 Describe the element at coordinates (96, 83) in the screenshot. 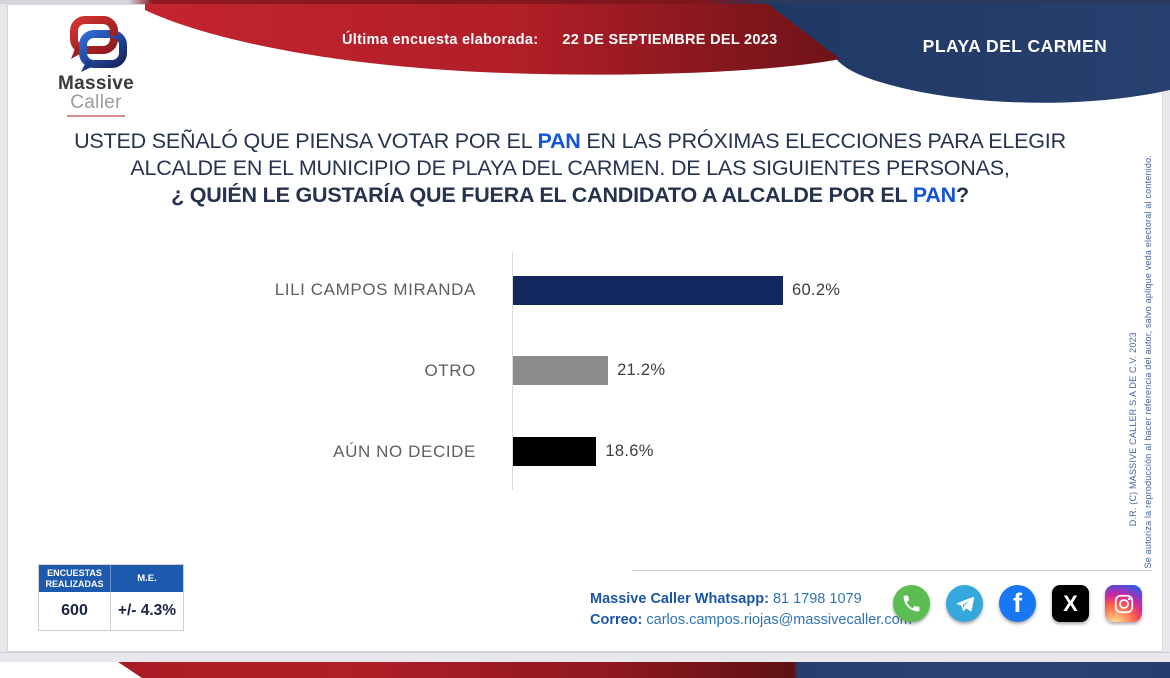

I see `brand-name-line1: Massive` at that location.